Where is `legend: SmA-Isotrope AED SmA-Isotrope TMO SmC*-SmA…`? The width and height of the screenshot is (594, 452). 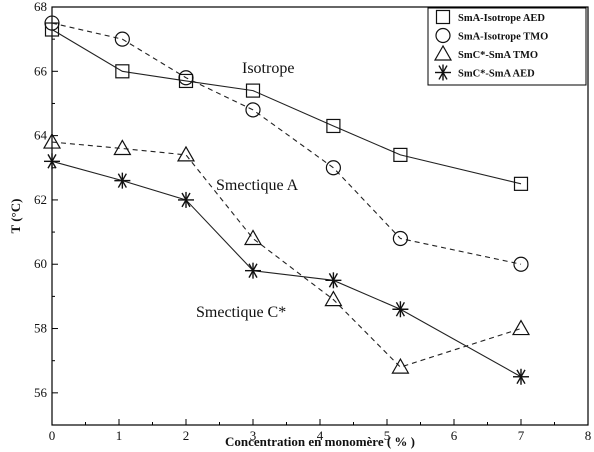
legend: SmA-Isotrope AED SmA-Isotrope TMO SmC*-SmA… is located at coordinates (507, 46).